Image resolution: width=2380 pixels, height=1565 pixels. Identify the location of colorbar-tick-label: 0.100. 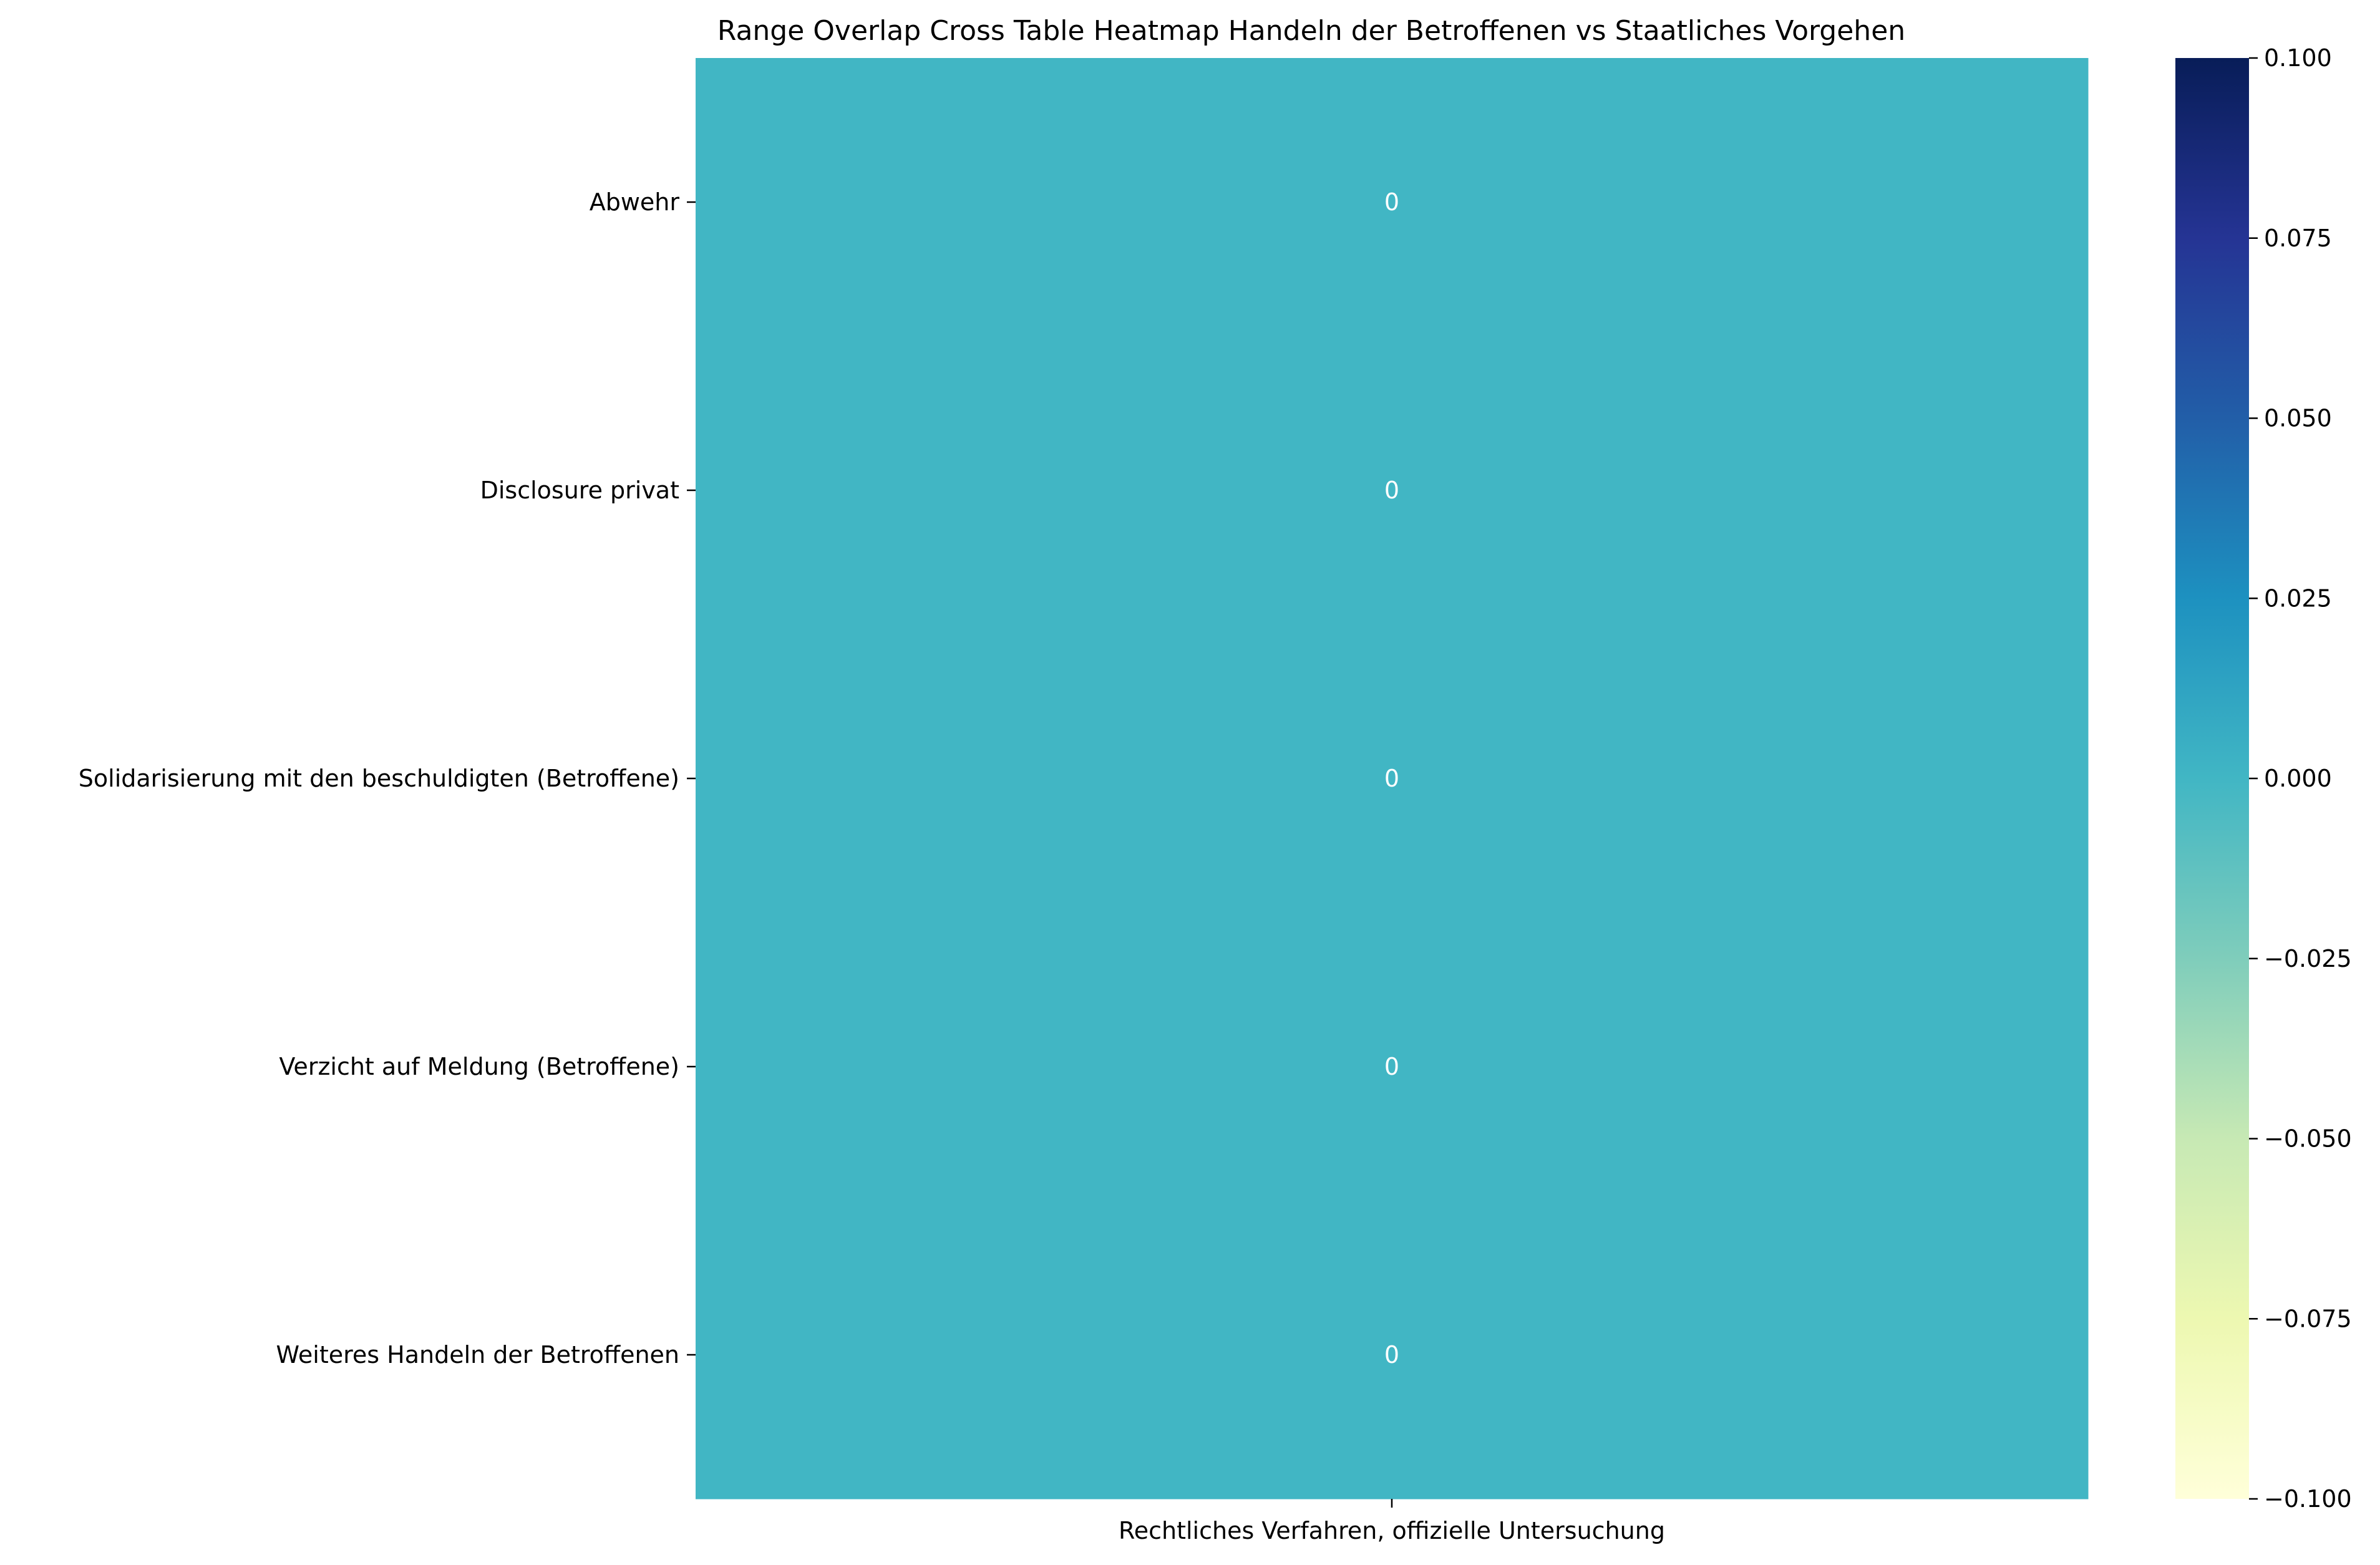
(2298, 58).